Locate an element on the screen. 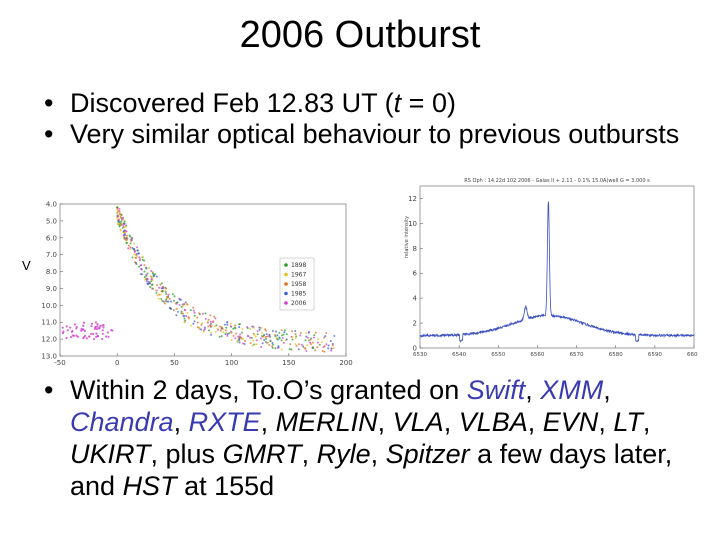 The image size is (720, 540). sp-xtick-label: 6570 is located at coordinates (577, 354).